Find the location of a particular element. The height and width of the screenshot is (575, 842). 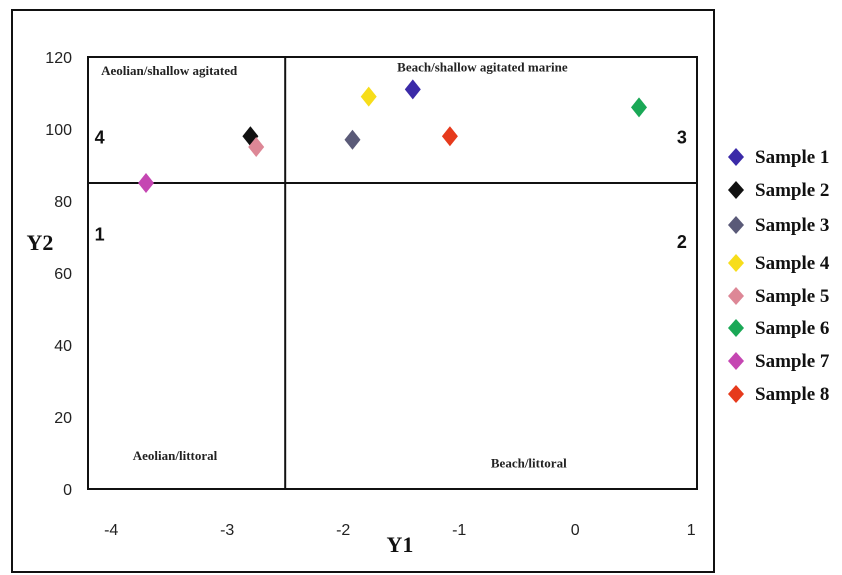

y-tick-label: 40 is located at coordinates (63, 346).